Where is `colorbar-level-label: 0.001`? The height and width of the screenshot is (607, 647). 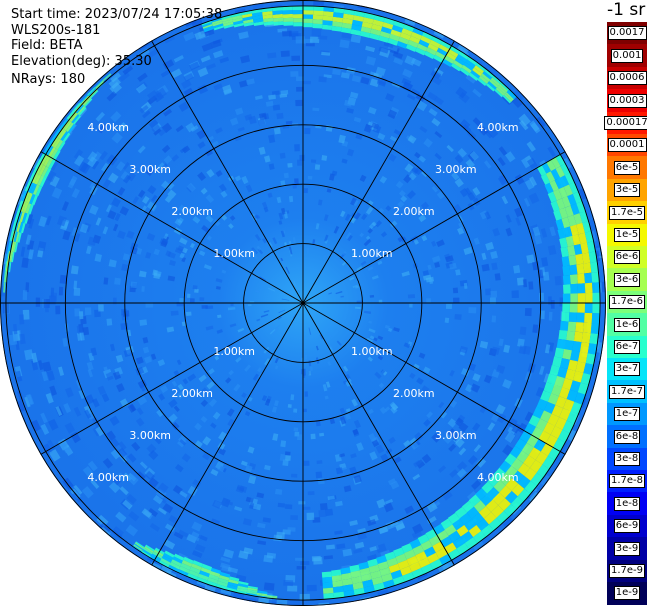 colorbar-level-label: 0.001 is located at coordinates (627, 55).